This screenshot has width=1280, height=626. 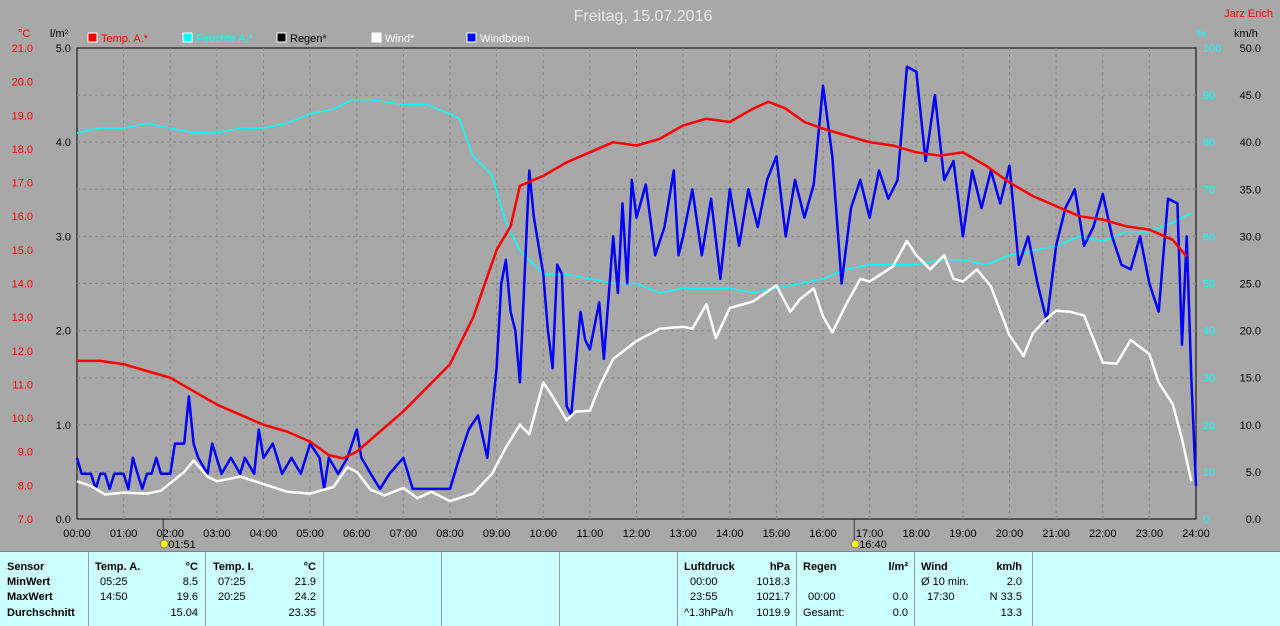 What do you see at coordinates (1150, 534) in the screenshot?
I see `x-tick-label: 23:00` at bounding box center [1150, 534].